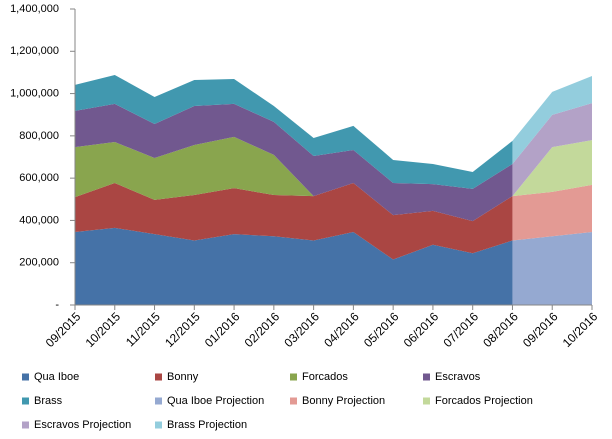 Image resolution: width=612 pixels, height=439 pixels. Describe the element at coordinates (381, 329) in the screenshot. I see `x-tick-label: 05/2016` at that location.